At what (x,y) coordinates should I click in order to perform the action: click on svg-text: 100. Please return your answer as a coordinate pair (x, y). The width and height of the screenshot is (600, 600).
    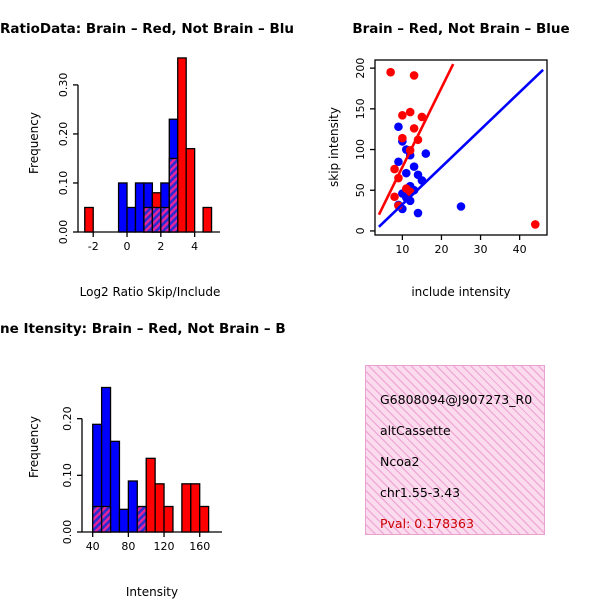
    Looking at the image, I should click on (360, 149).